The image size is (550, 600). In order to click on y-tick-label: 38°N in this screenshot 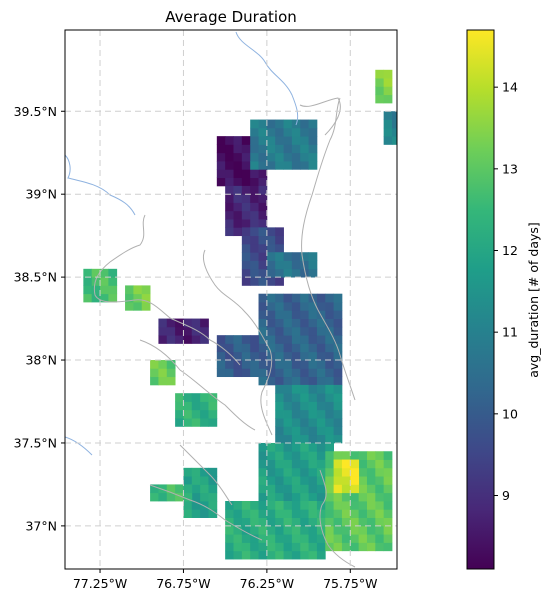, I will do `click(41, 360)`.